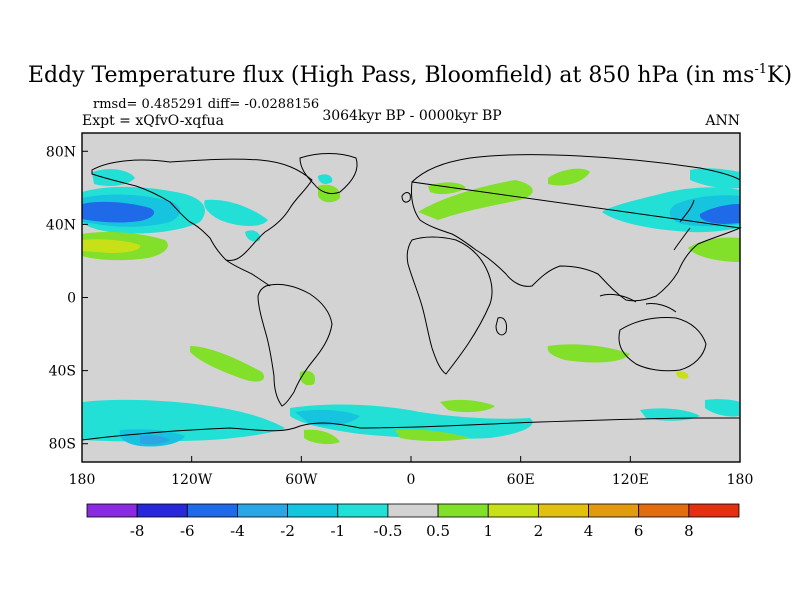 Image resolution: width=800 pixels, height=600 pixels. Describe the element at coordinates (327, 417) in the screenshot. I see `anomaly-so-east-mid` at that location.